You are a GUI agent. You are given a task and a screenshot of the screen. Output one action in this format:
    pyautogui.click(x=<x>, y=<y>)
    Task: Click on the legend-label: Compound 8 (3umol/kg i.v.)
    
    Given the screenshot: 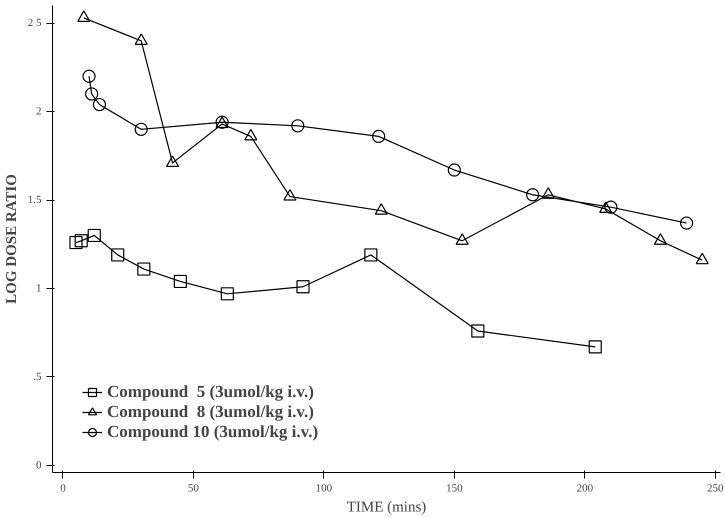 What is the action you would take?
    pyautogui.click(x=210, y=412)
    